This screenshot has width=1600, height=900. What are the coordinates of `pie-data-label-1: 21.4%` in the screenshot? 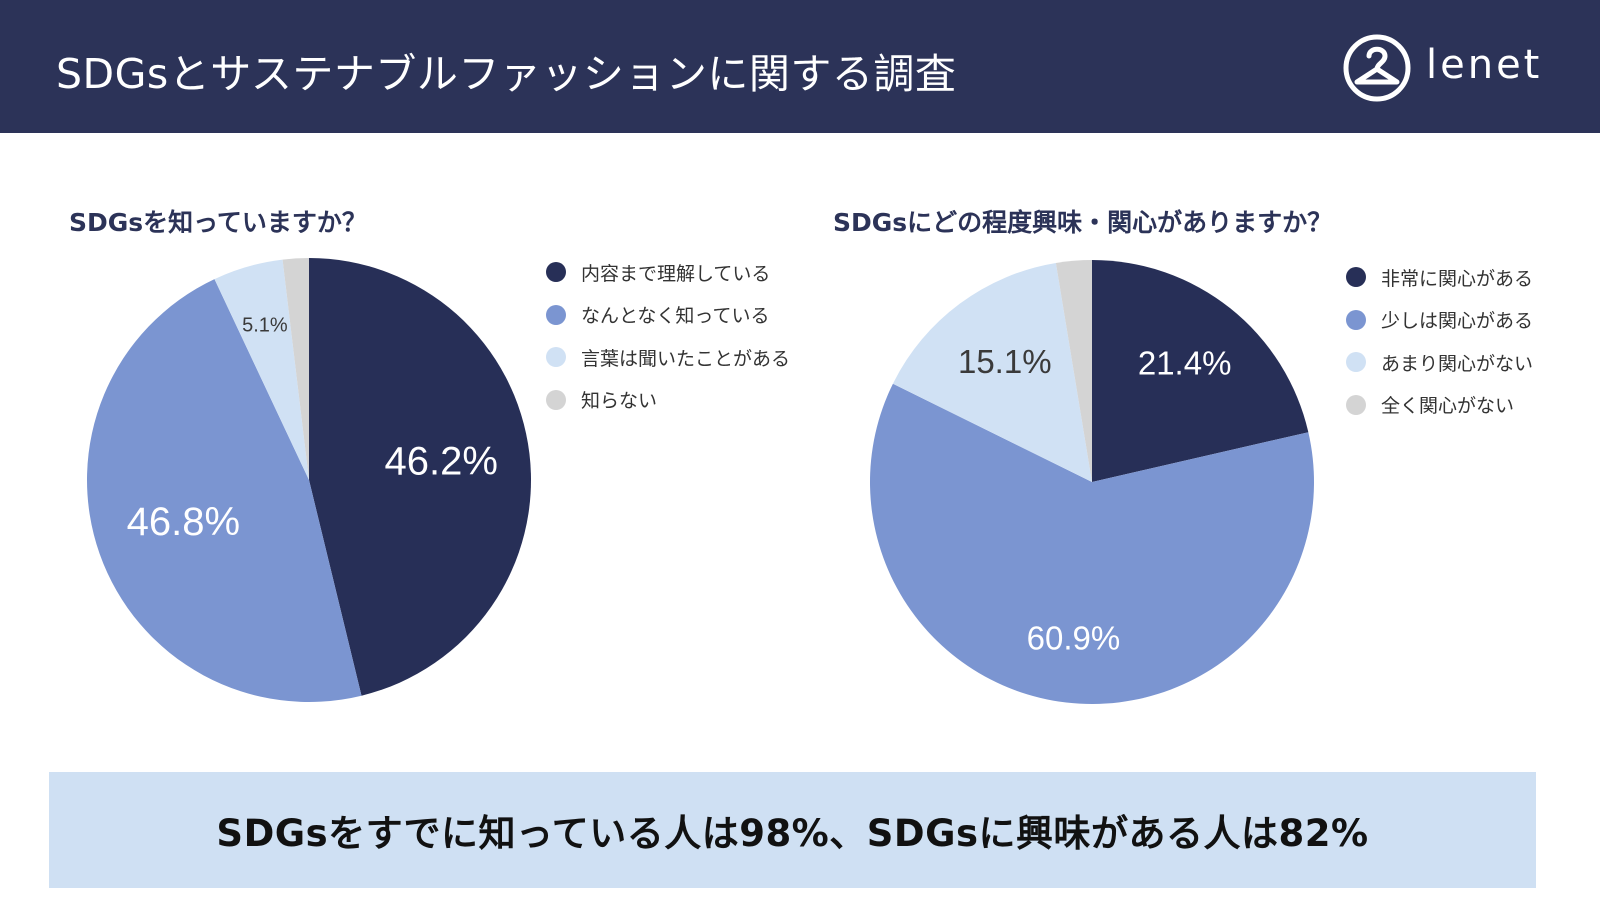 It's located at (1185, 362).